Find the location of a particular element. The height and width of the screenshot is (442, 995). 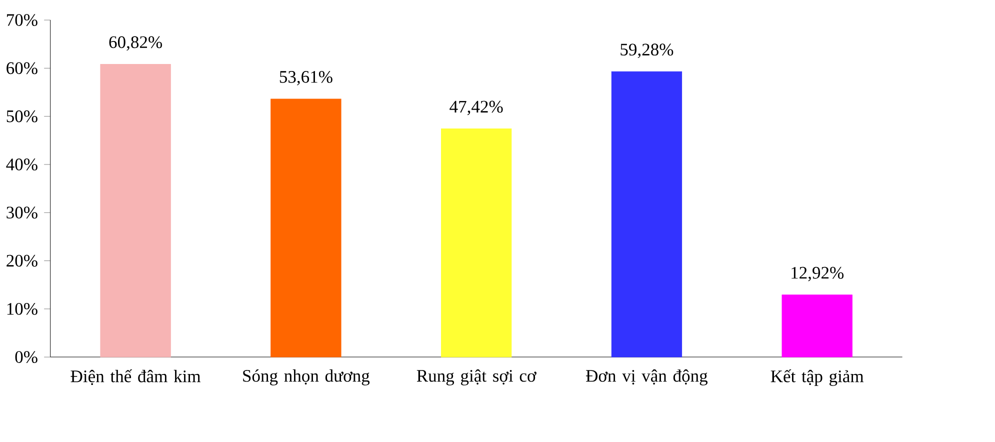

y-tick-label: 40% is located at coordinates (22, 164).